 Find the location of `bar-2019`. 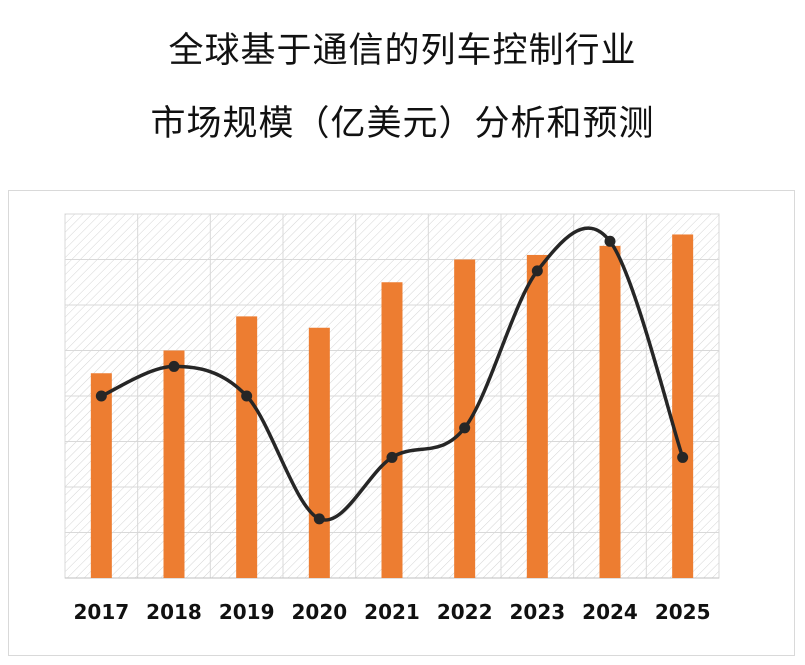

bar-2019 is located at coordinates (247, 447).